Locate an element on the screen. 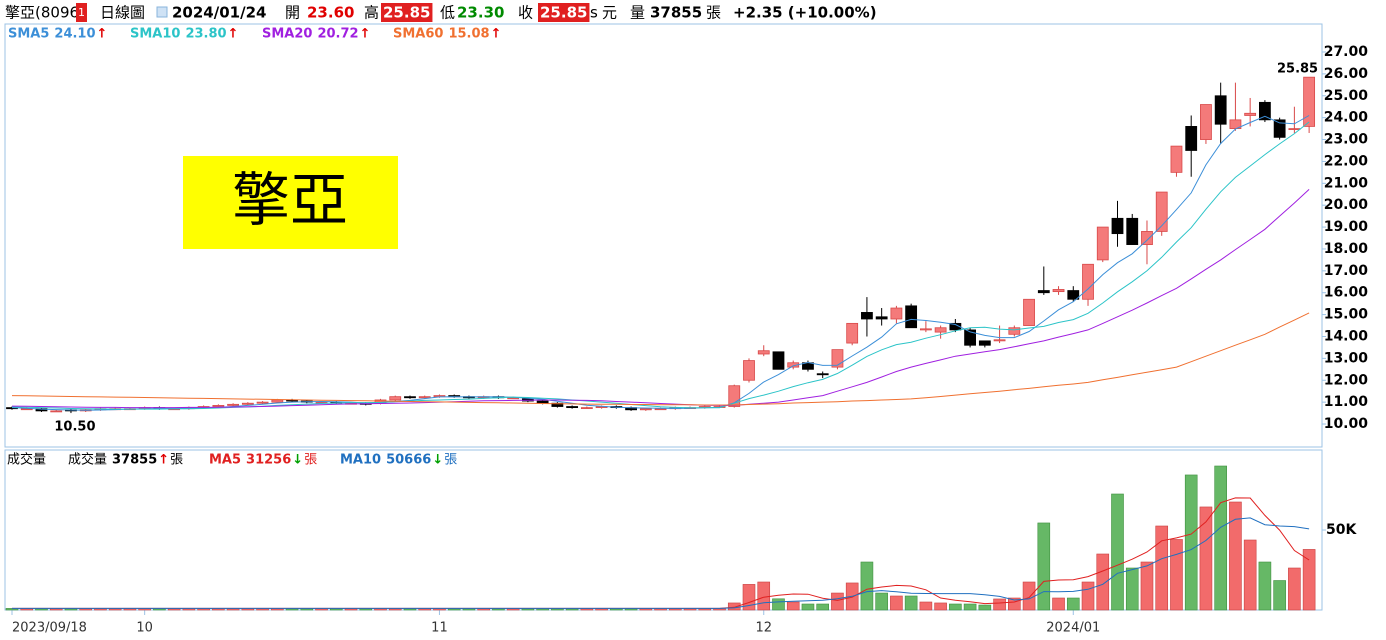 The height and width of the screenshot is (640, 1386). y-tick-label: 21.00 is located at coordinates (1346, 183).